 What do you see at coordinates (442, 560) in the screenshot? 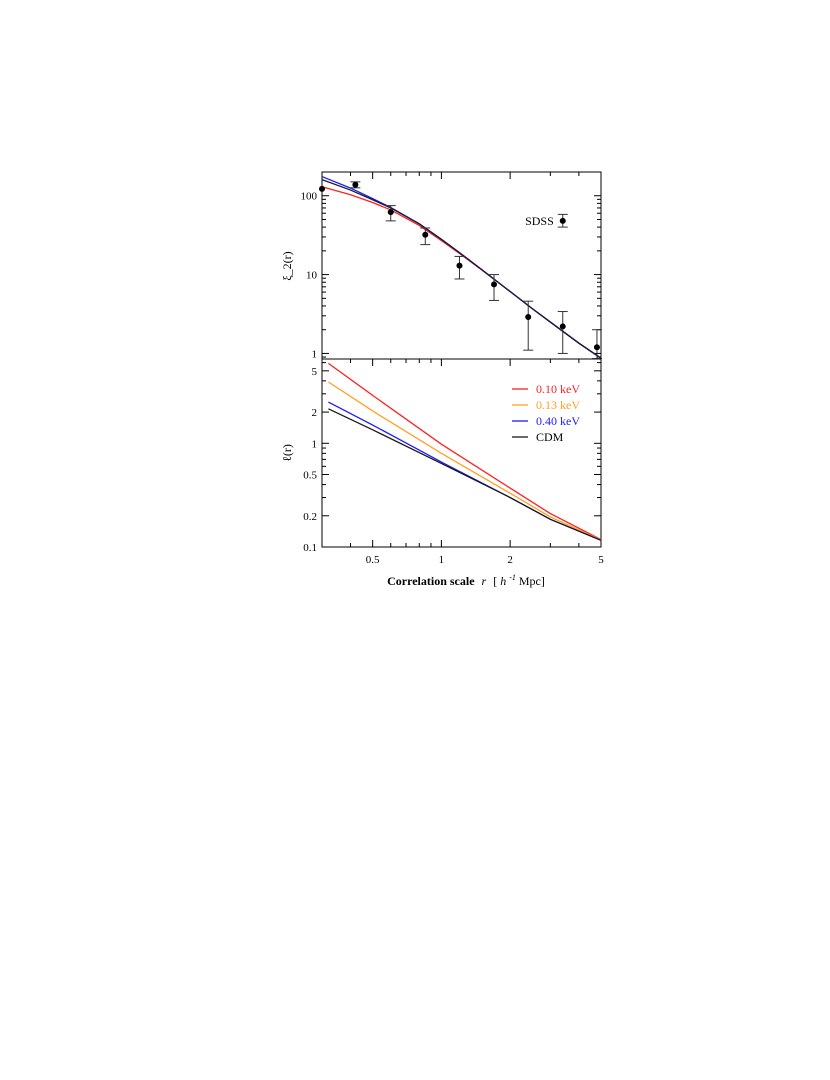
I see `bottom-x-tick-label-1: 1` at bounding box center [442, 560].